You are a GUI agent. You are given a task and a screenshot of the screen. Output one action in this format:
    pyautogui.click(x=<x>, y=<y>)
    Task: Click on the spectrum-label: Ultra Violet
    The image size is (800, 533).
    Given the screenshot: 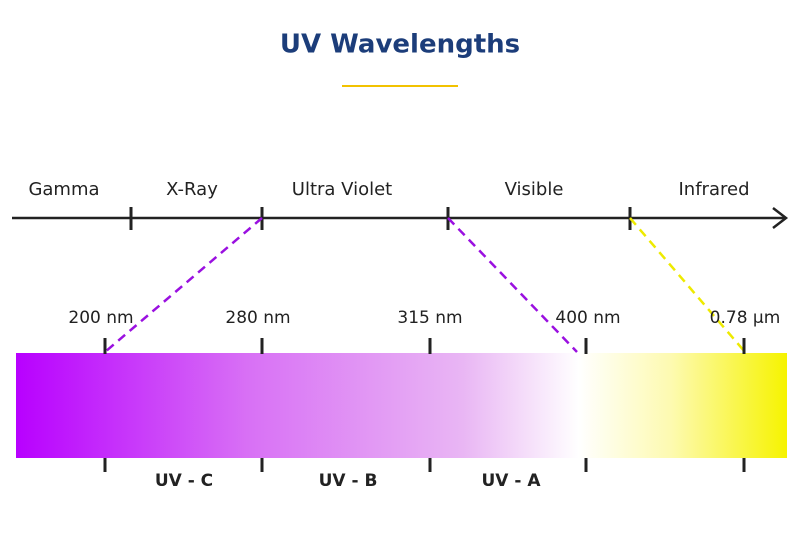 What is the action you would take?
    pyautogui.click(x=342, y=189)
    